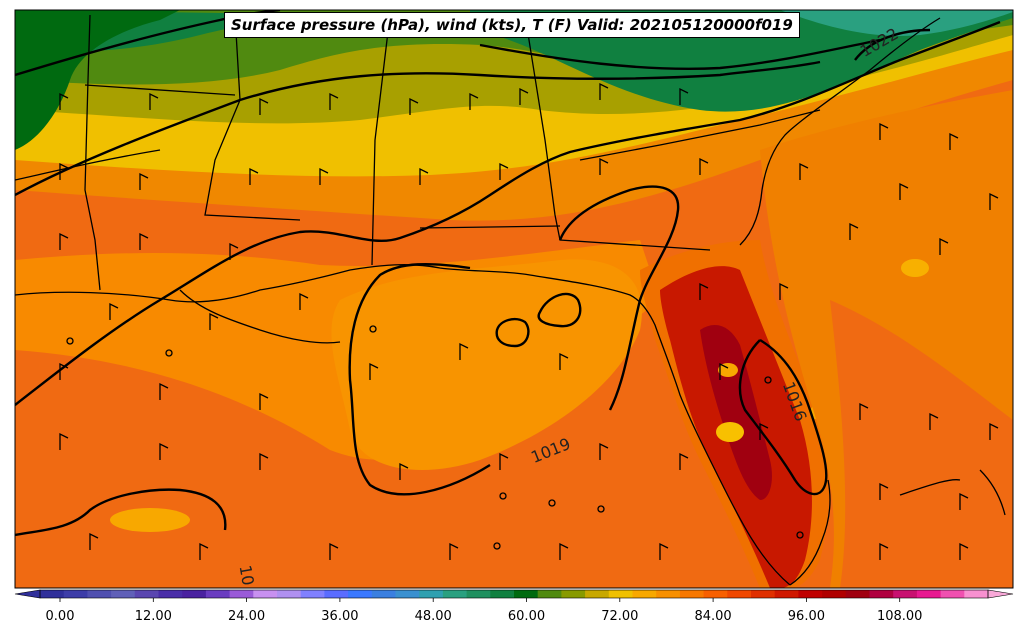 This screenshot has height=633, width=1022. I want to click on gulf-cool-spot-west, so click(150, 520).